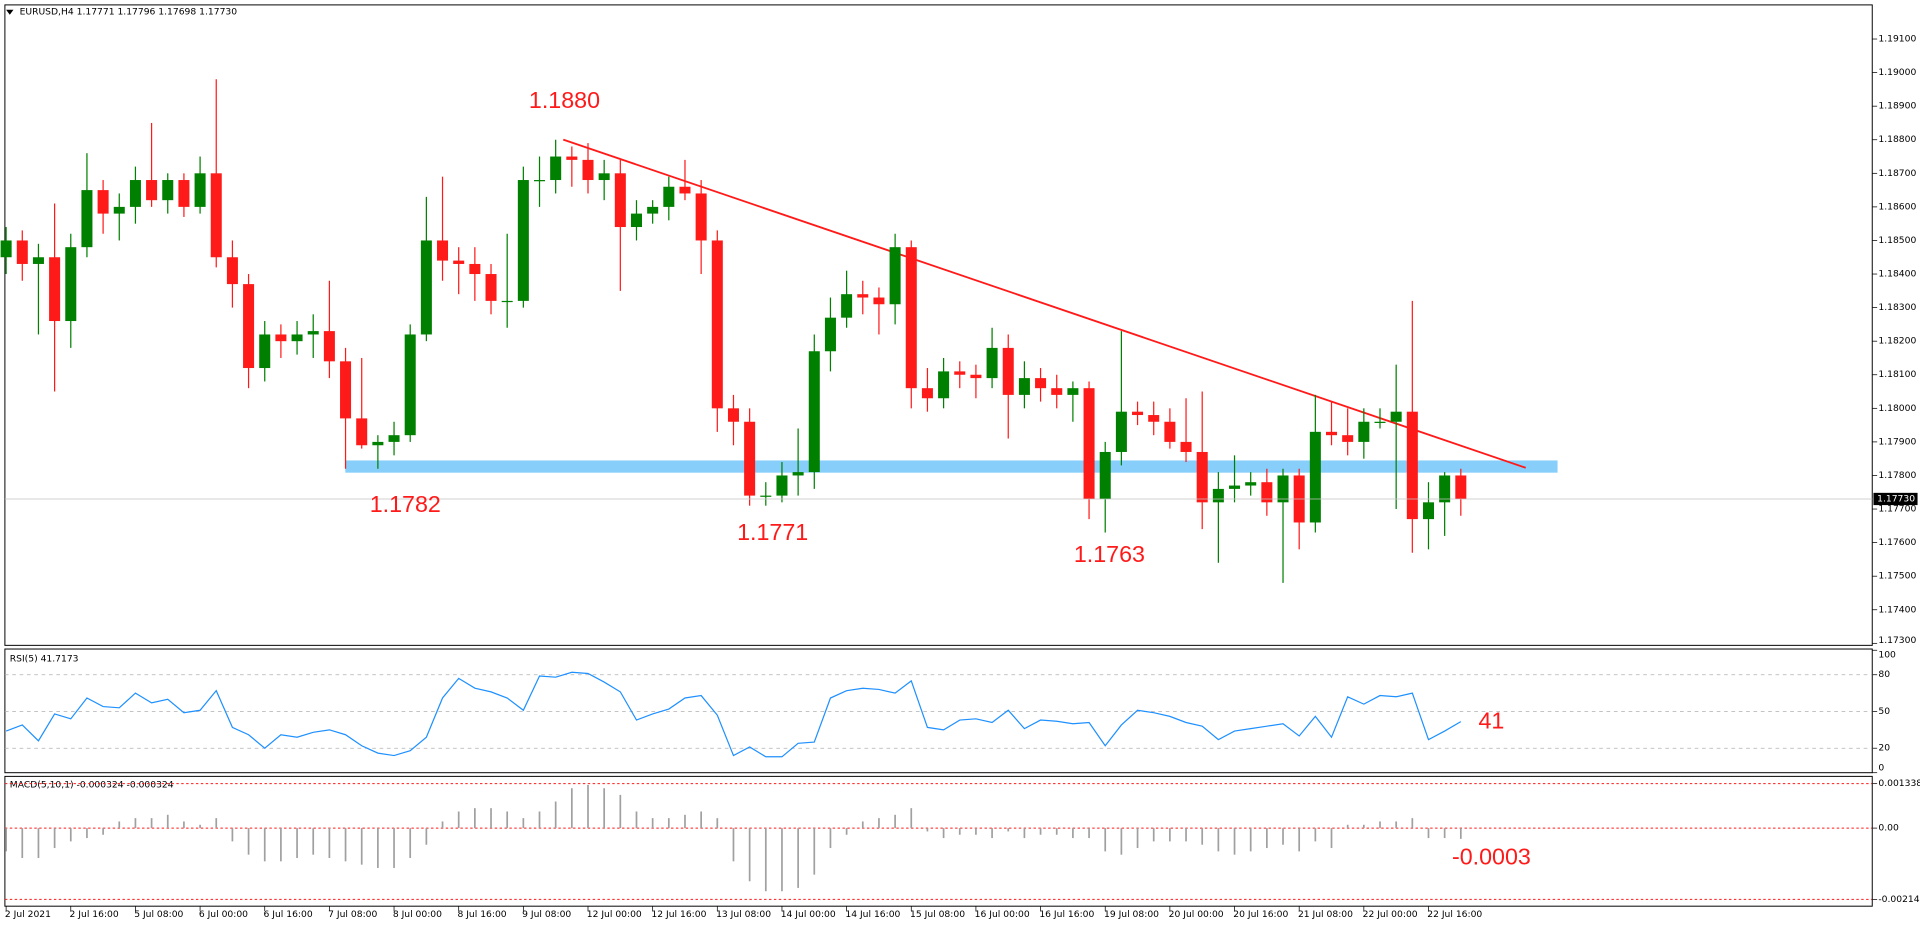 The width and height of the screenshot is (1920, 927). I want to click on x-tick-label: 15 Jul 08:00, so click(937, 914).